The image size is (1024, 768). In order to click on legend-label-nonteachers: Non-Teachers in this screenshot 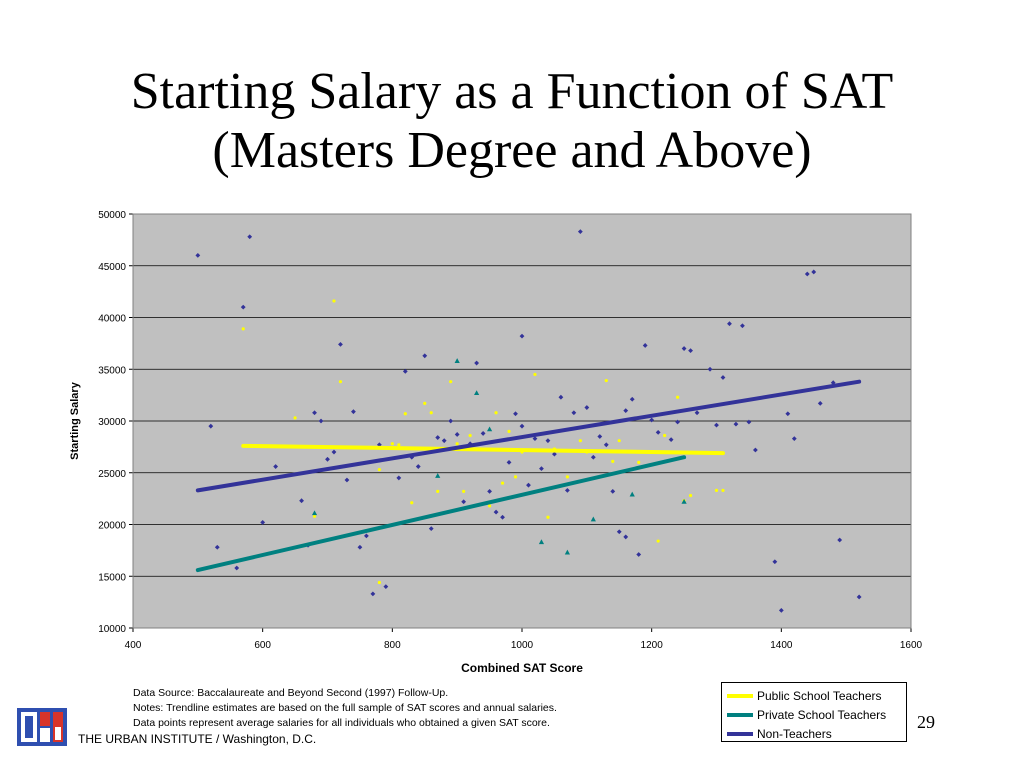, I will do `click(794, 733)`.